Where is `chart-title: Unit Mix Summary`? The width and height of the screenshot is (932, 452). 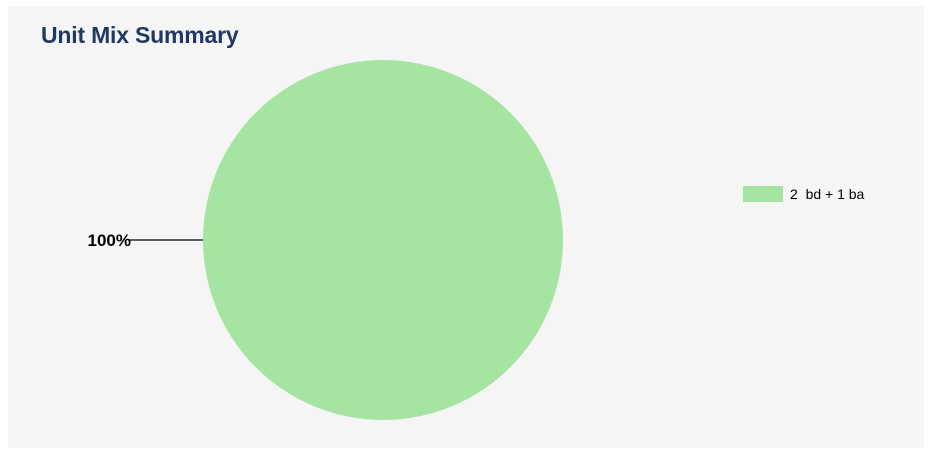
chart-title: Unit Mix Summary is located at coordinates (140, 35).